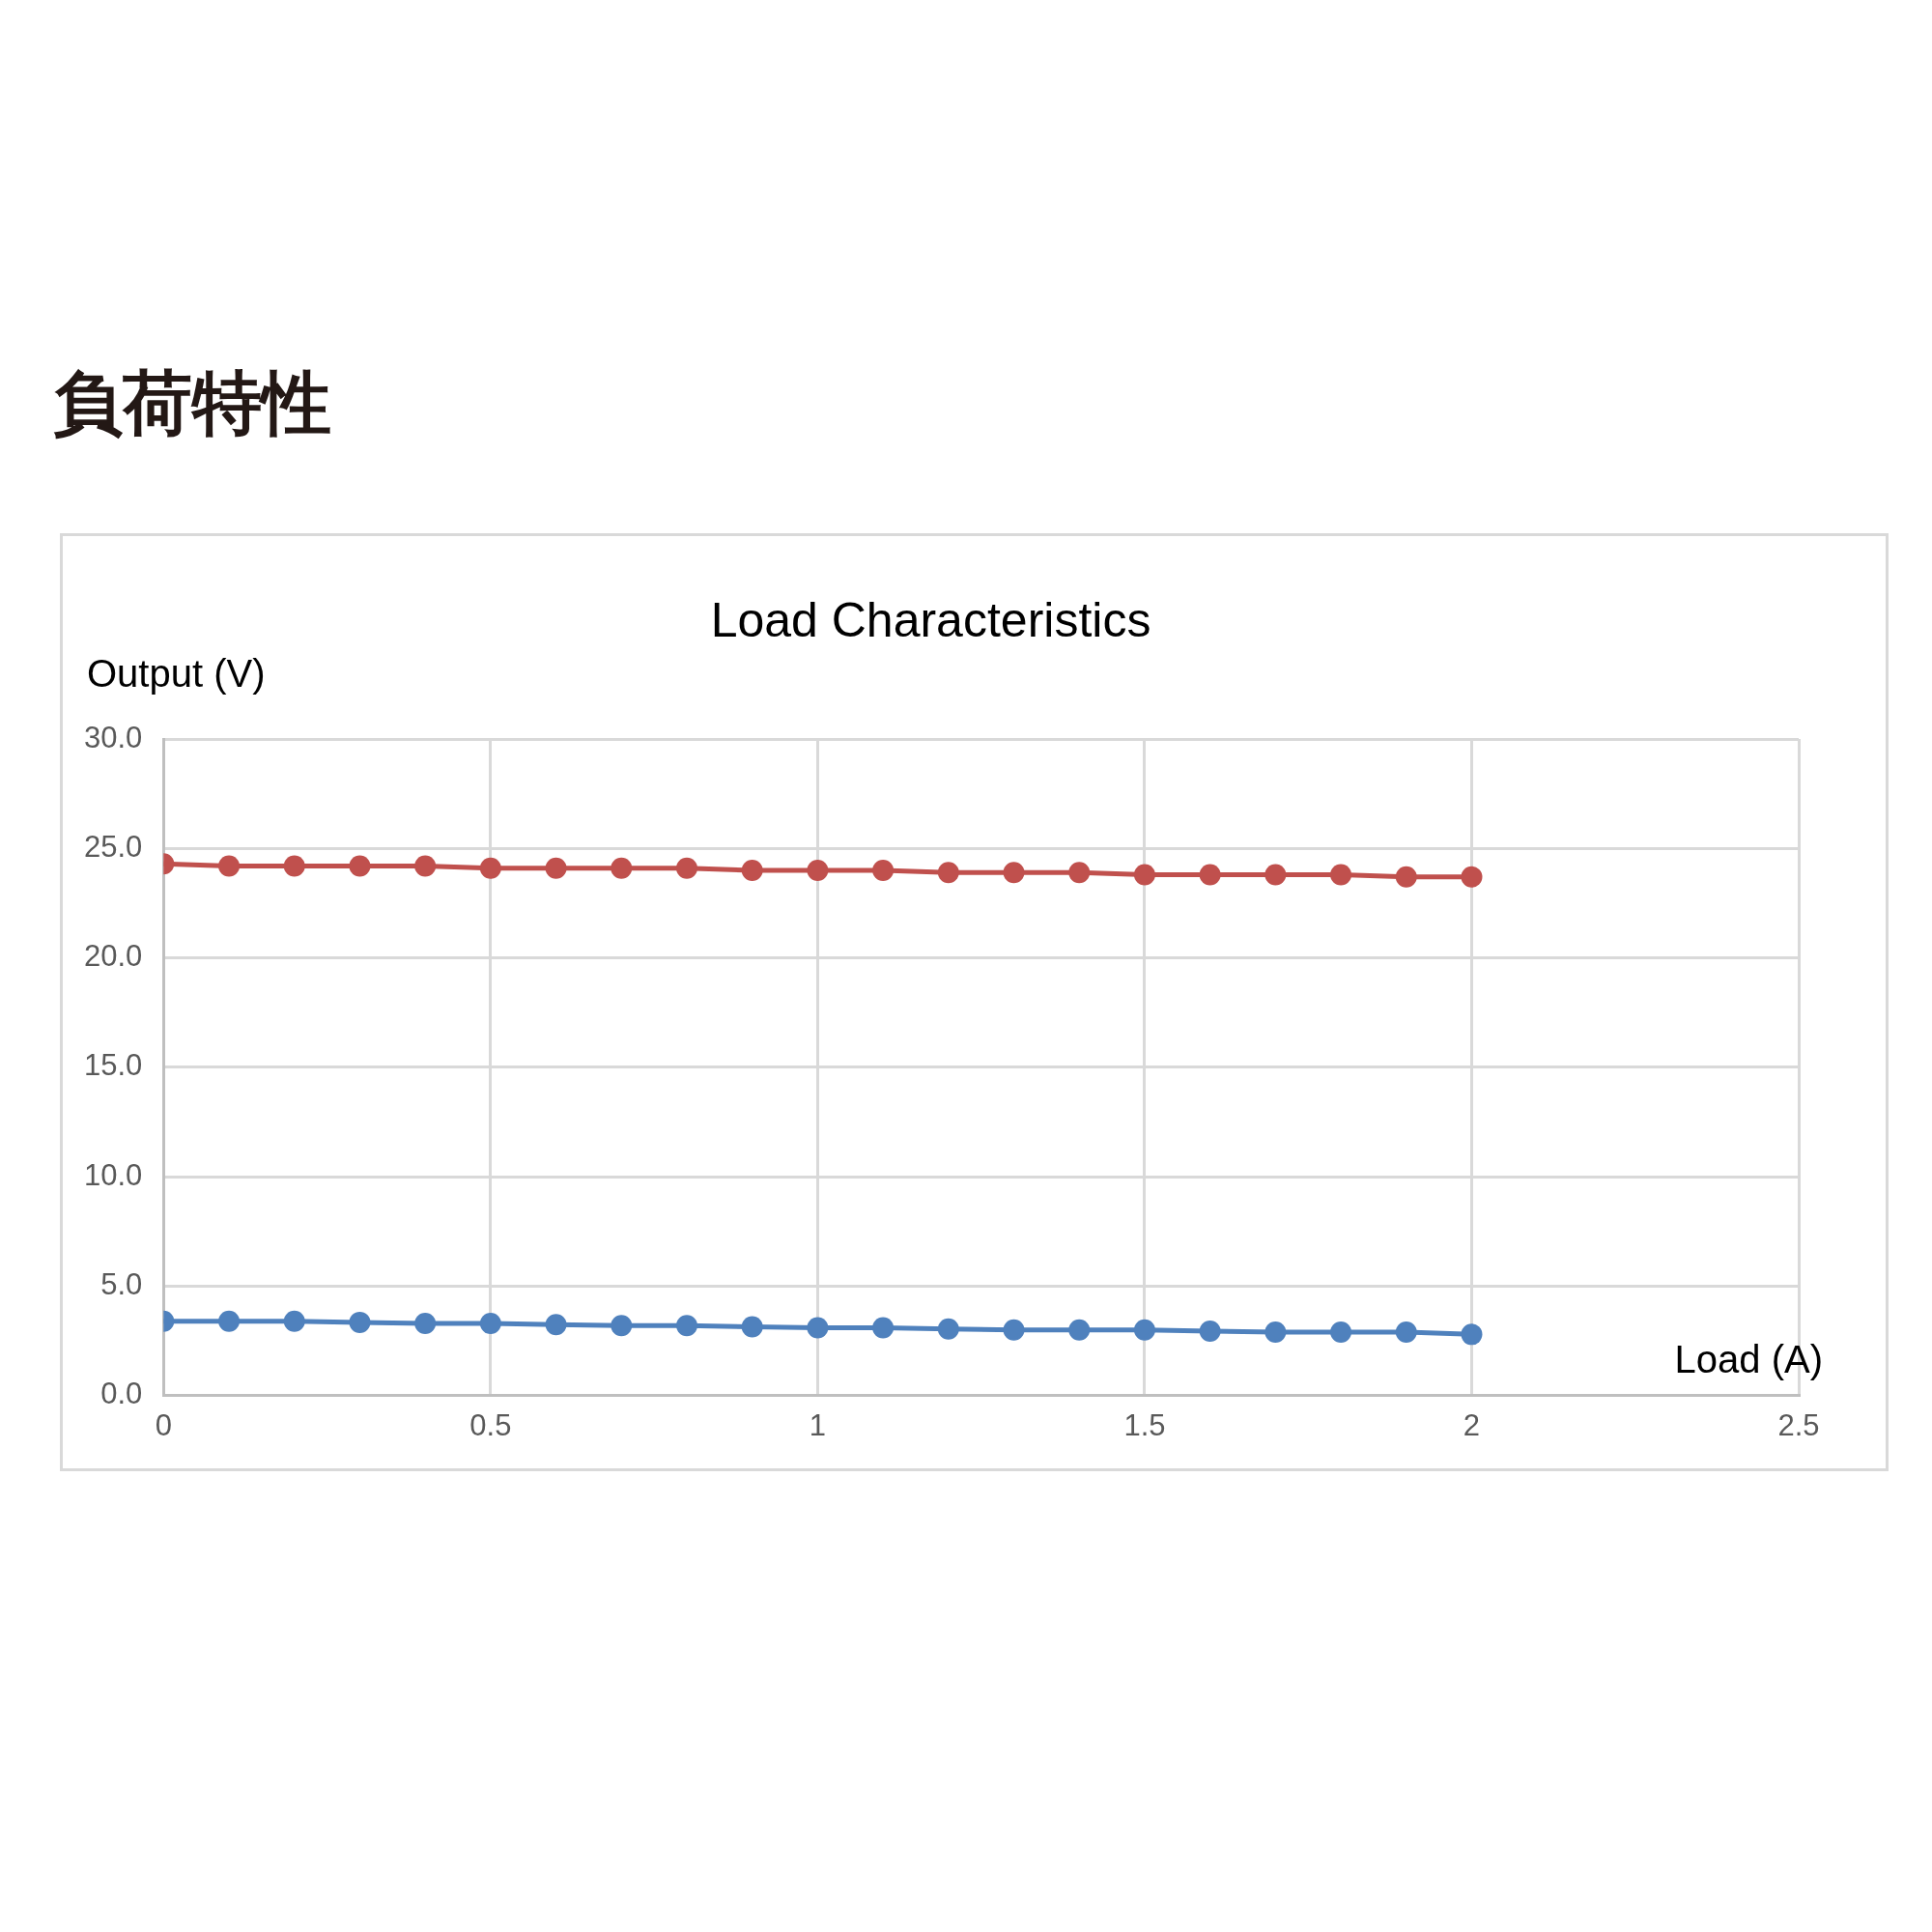 The image size is (1932, 1932). What do you see at coordinates (113, 1065) in the screenshot?
I see `y-tick-label: 15.0` at bounding box center [113, 1065].